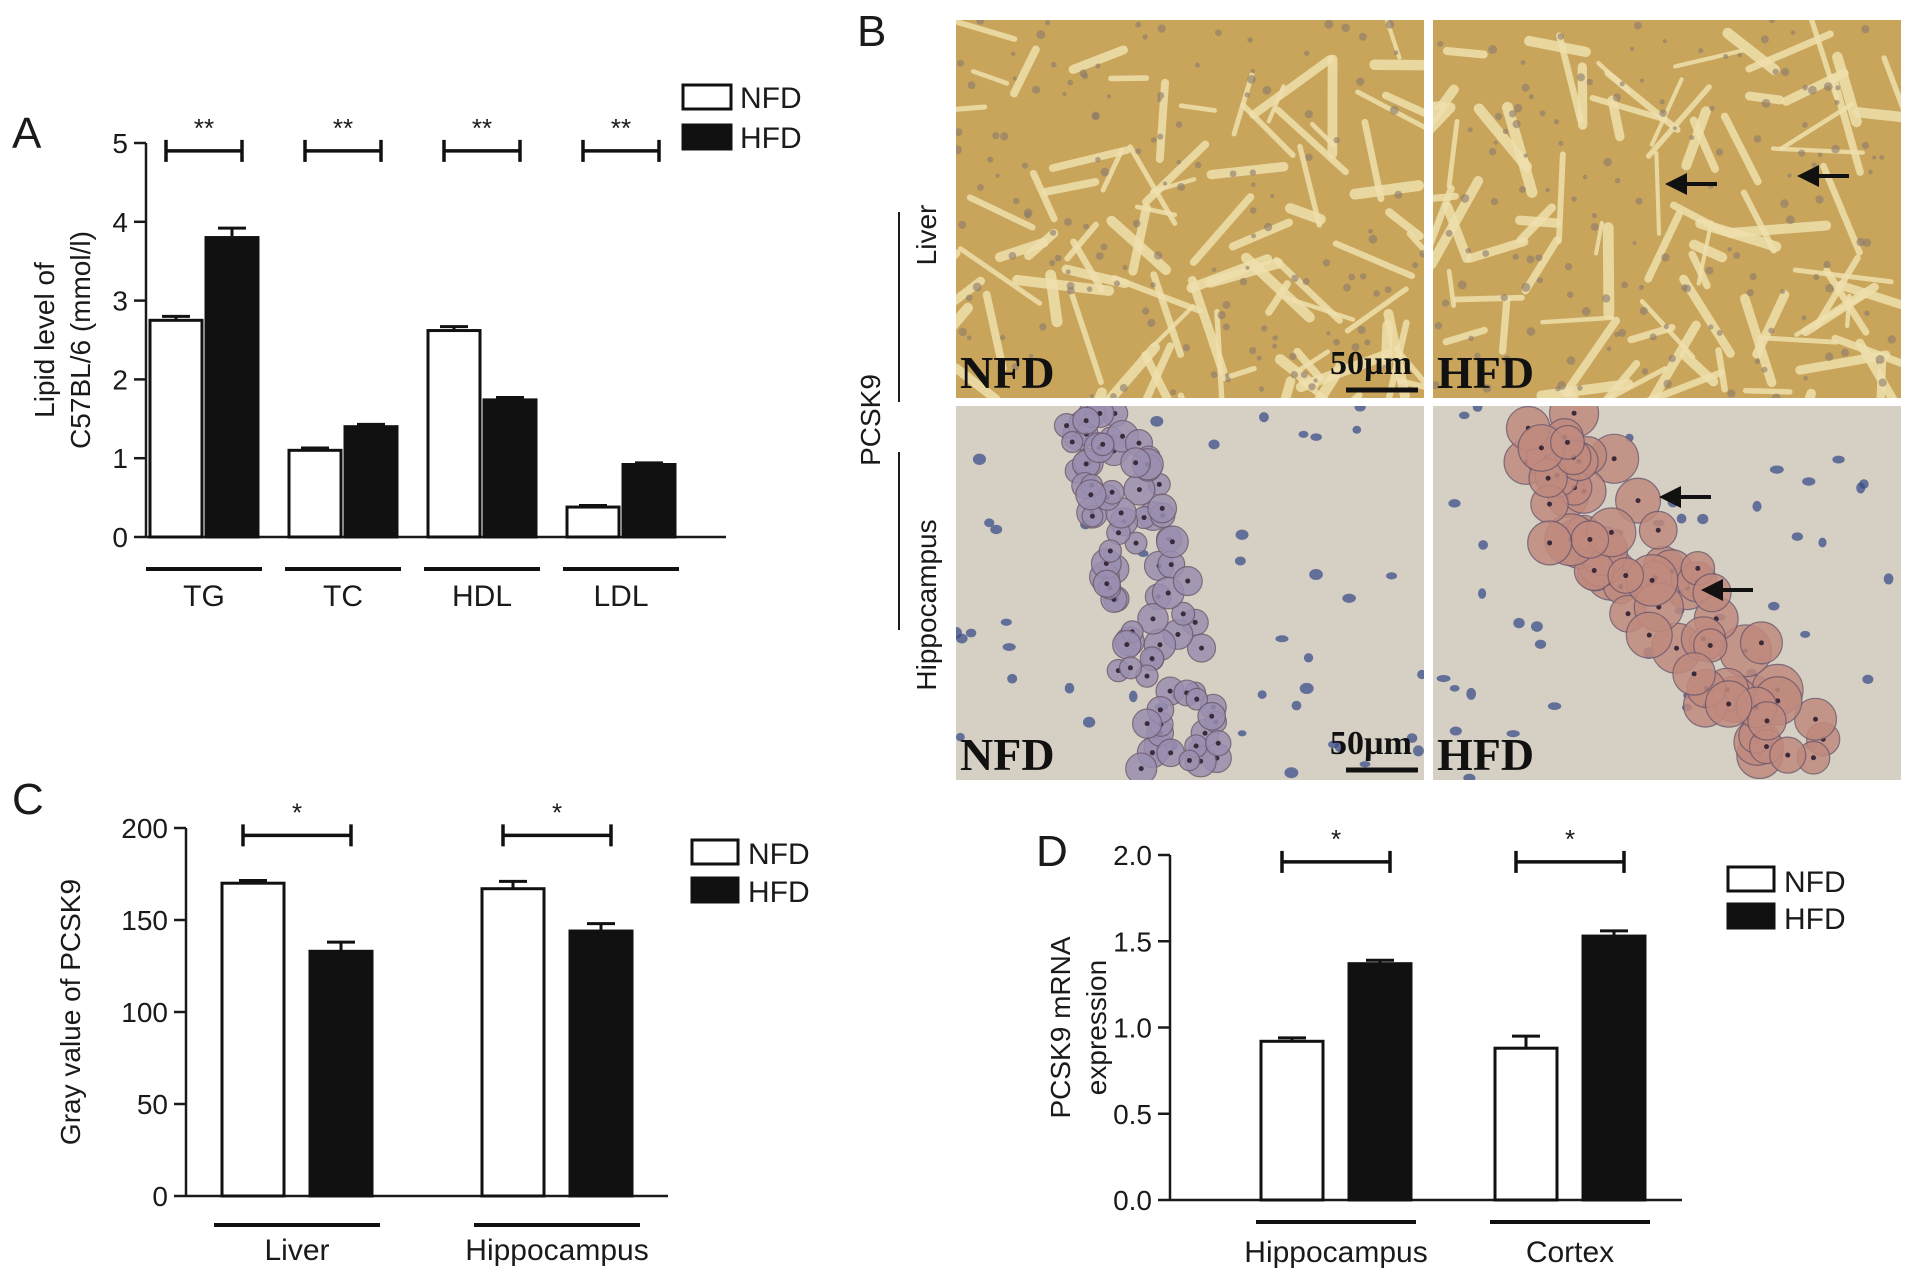 The image size is (1913, 1281). I want to click on y-axis-label-line: Lipid level of, so click(44, 340).